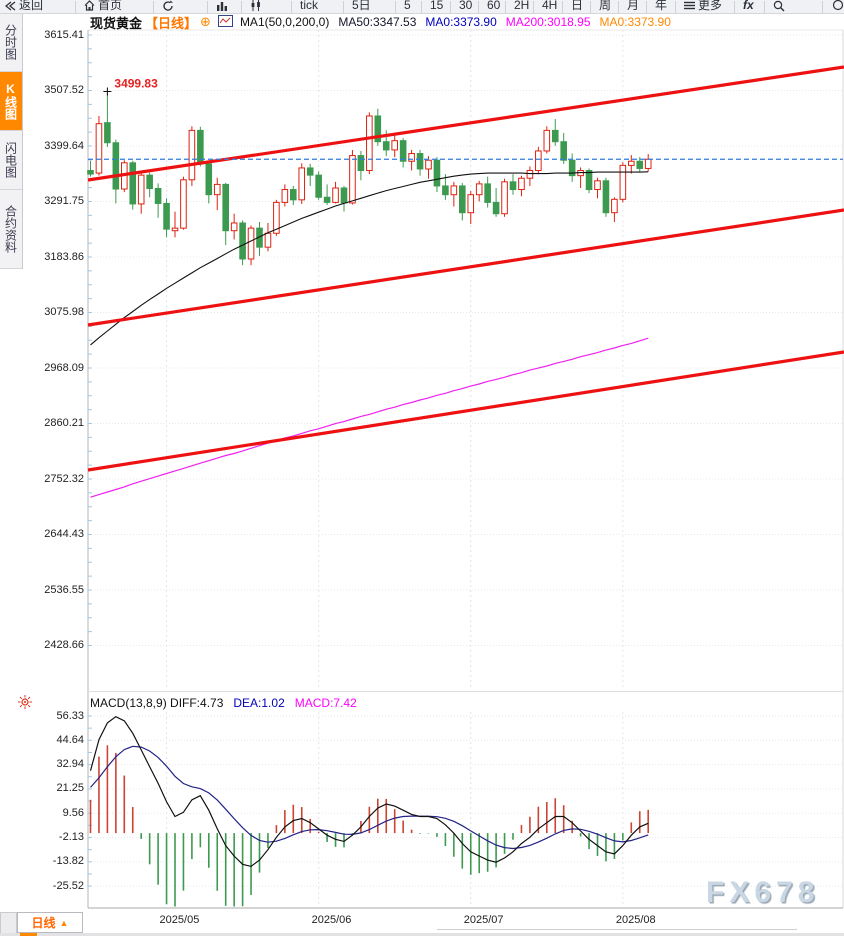 The width and height of the screenshot is (844, 936). Describe the element at coordinates (11, 42) in the screenshot. I see `sidebar-tab-1: 分时图` at that location.